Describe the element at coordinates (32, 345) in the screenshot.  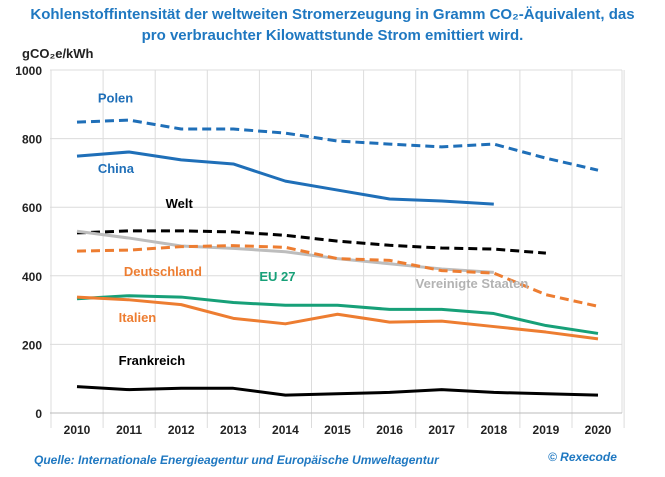
I see `y-tick-label: 200` at that location.